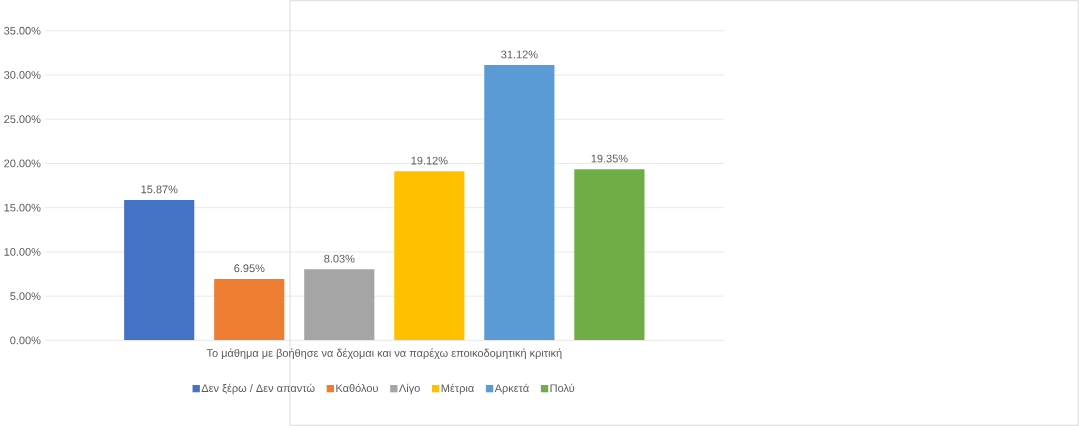 The height and width of the screenshot is (426, 1079). Describe the element at coordinates (409, 389) in the screenshot. I see `legend-label: Λίγο` at that location.